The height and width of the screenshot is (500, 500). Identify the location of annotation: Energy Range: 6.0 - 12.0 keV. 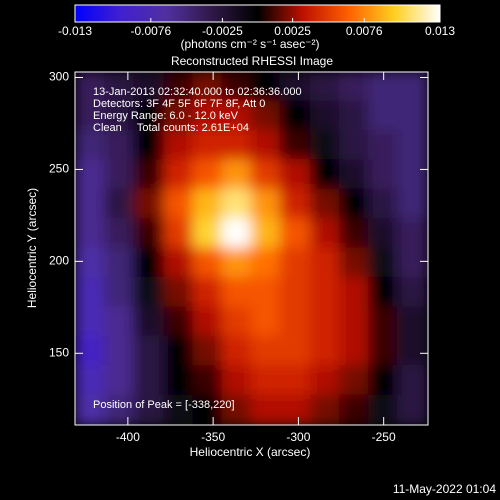
(166, 116).